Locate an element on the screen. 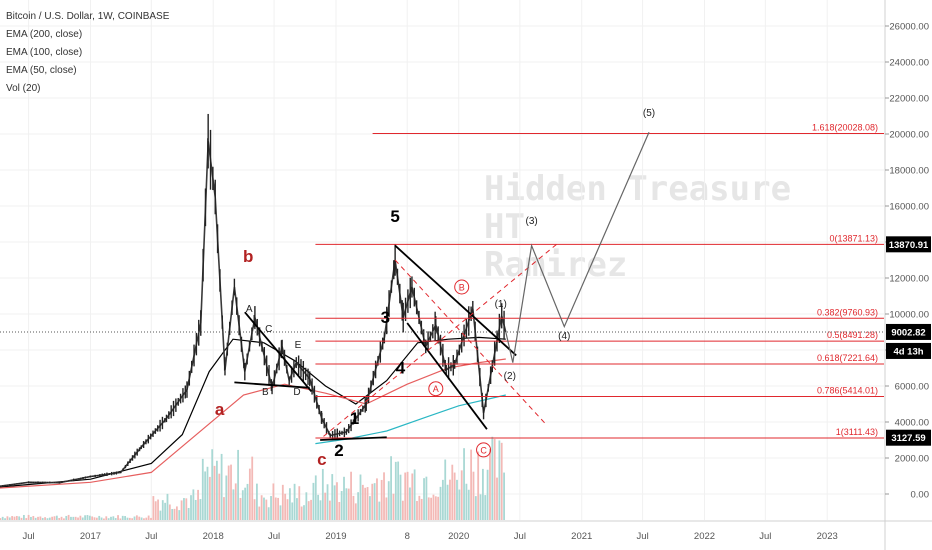  indicator-ema200: EMA (200, close) is located at coordinates (44, 34).